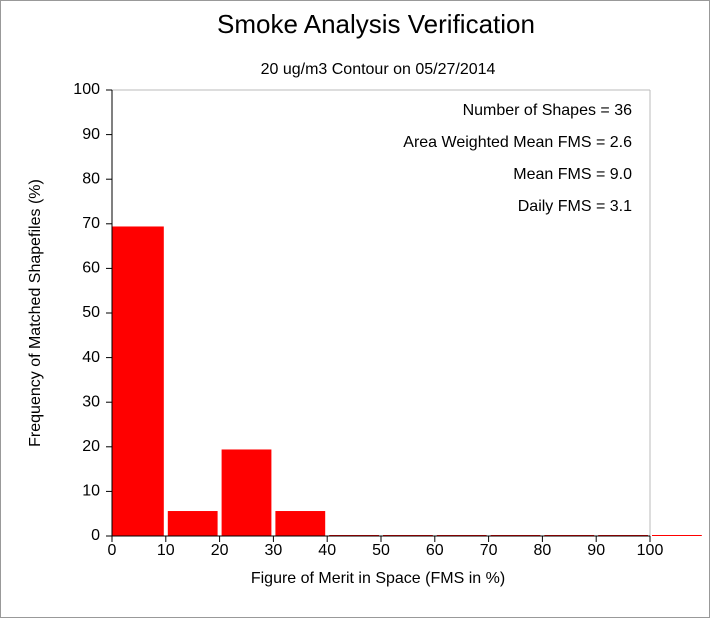 The image size is (710, 618). I want to click on y-tick-label: 90, so click(91, 134).